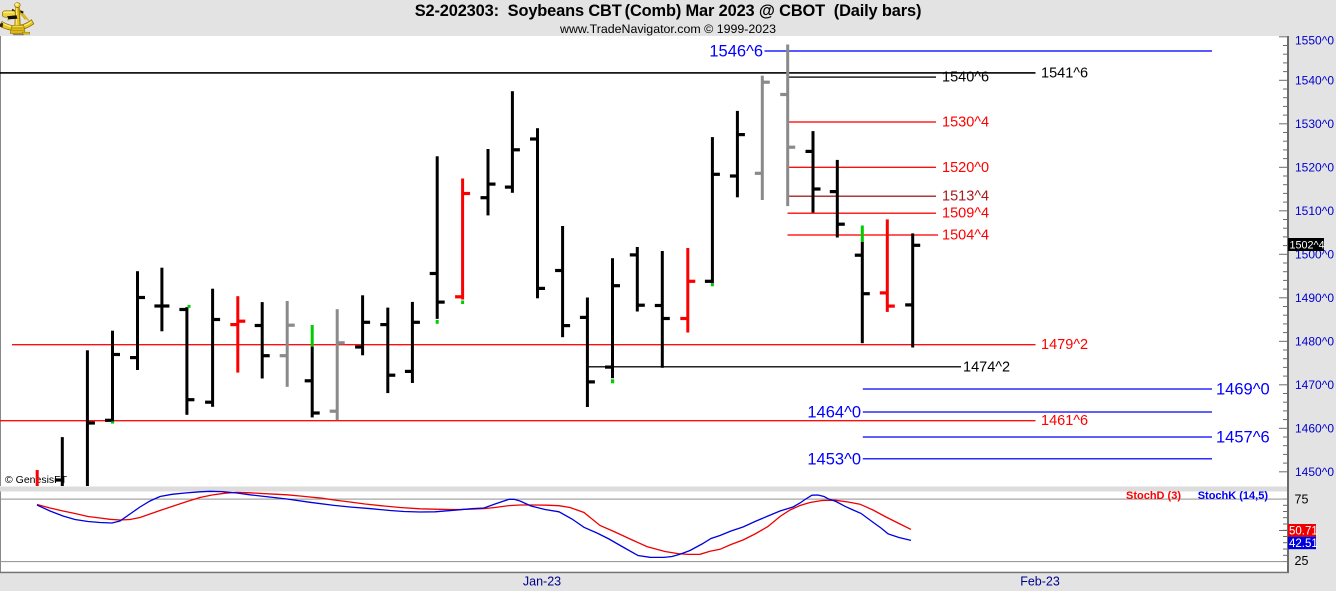  Describe the element at coordinates (834, 459) in the screenshot. I see `svg-text: 1453^0` at that location.